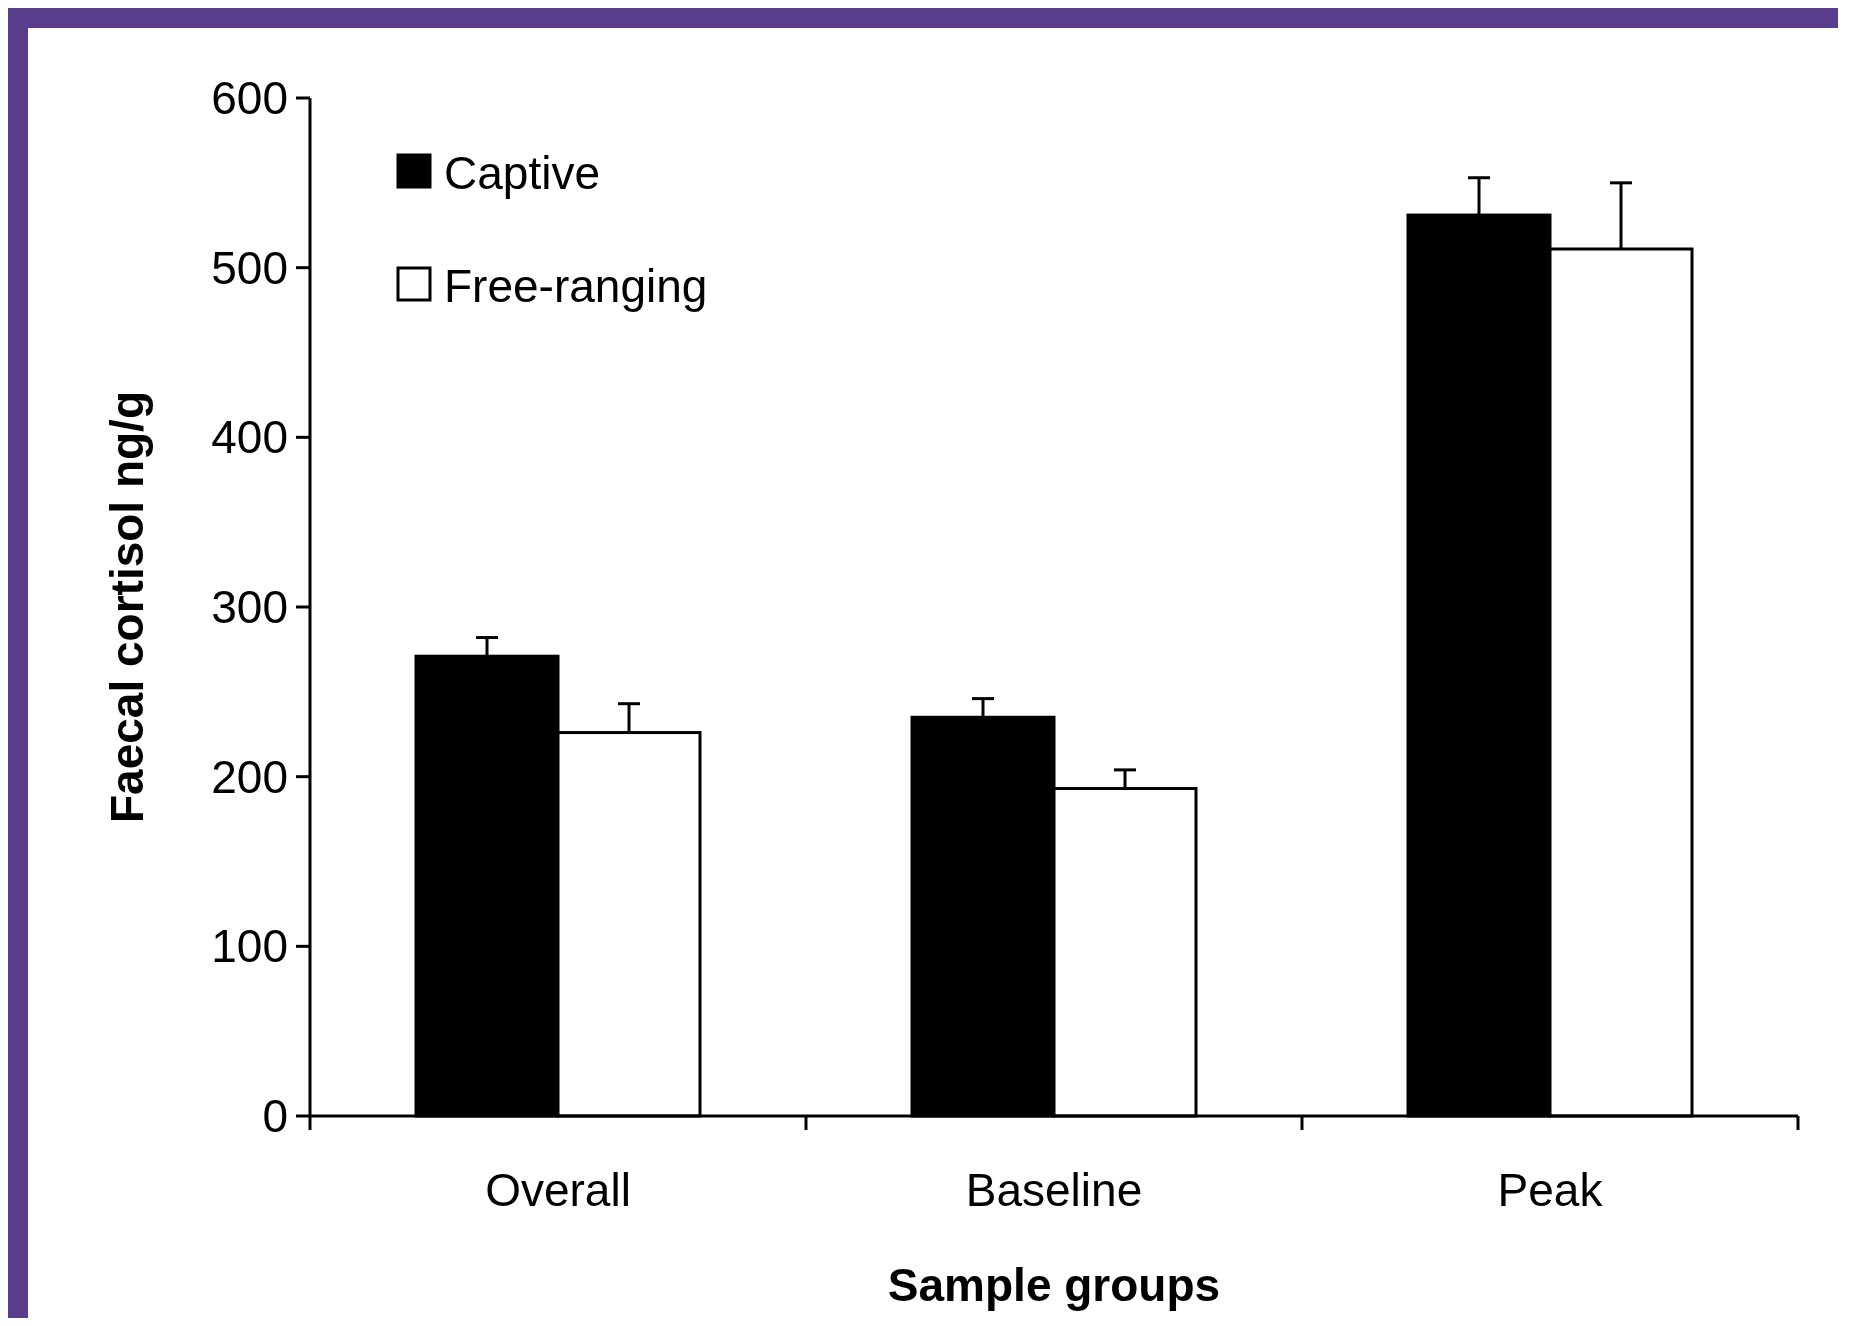  What do you see at coordinates (249, 437) in the screenshot?
I see `y-tick-label: 400` at bounding box center [249, 437].